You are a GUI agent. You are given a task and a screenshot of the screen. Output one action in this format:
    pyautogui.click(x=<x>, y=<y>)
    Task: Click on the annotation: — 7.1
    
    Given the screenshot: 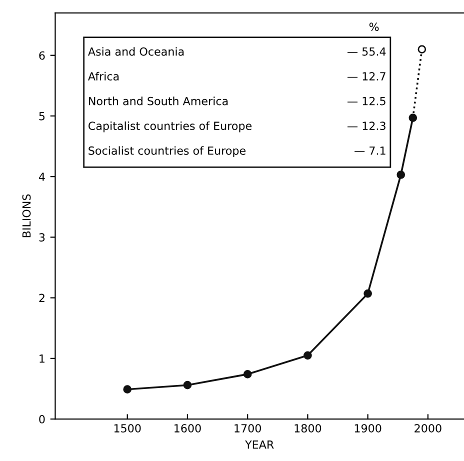 What is the action you would take?
    pyautogui.click(x=370, y=150)
    